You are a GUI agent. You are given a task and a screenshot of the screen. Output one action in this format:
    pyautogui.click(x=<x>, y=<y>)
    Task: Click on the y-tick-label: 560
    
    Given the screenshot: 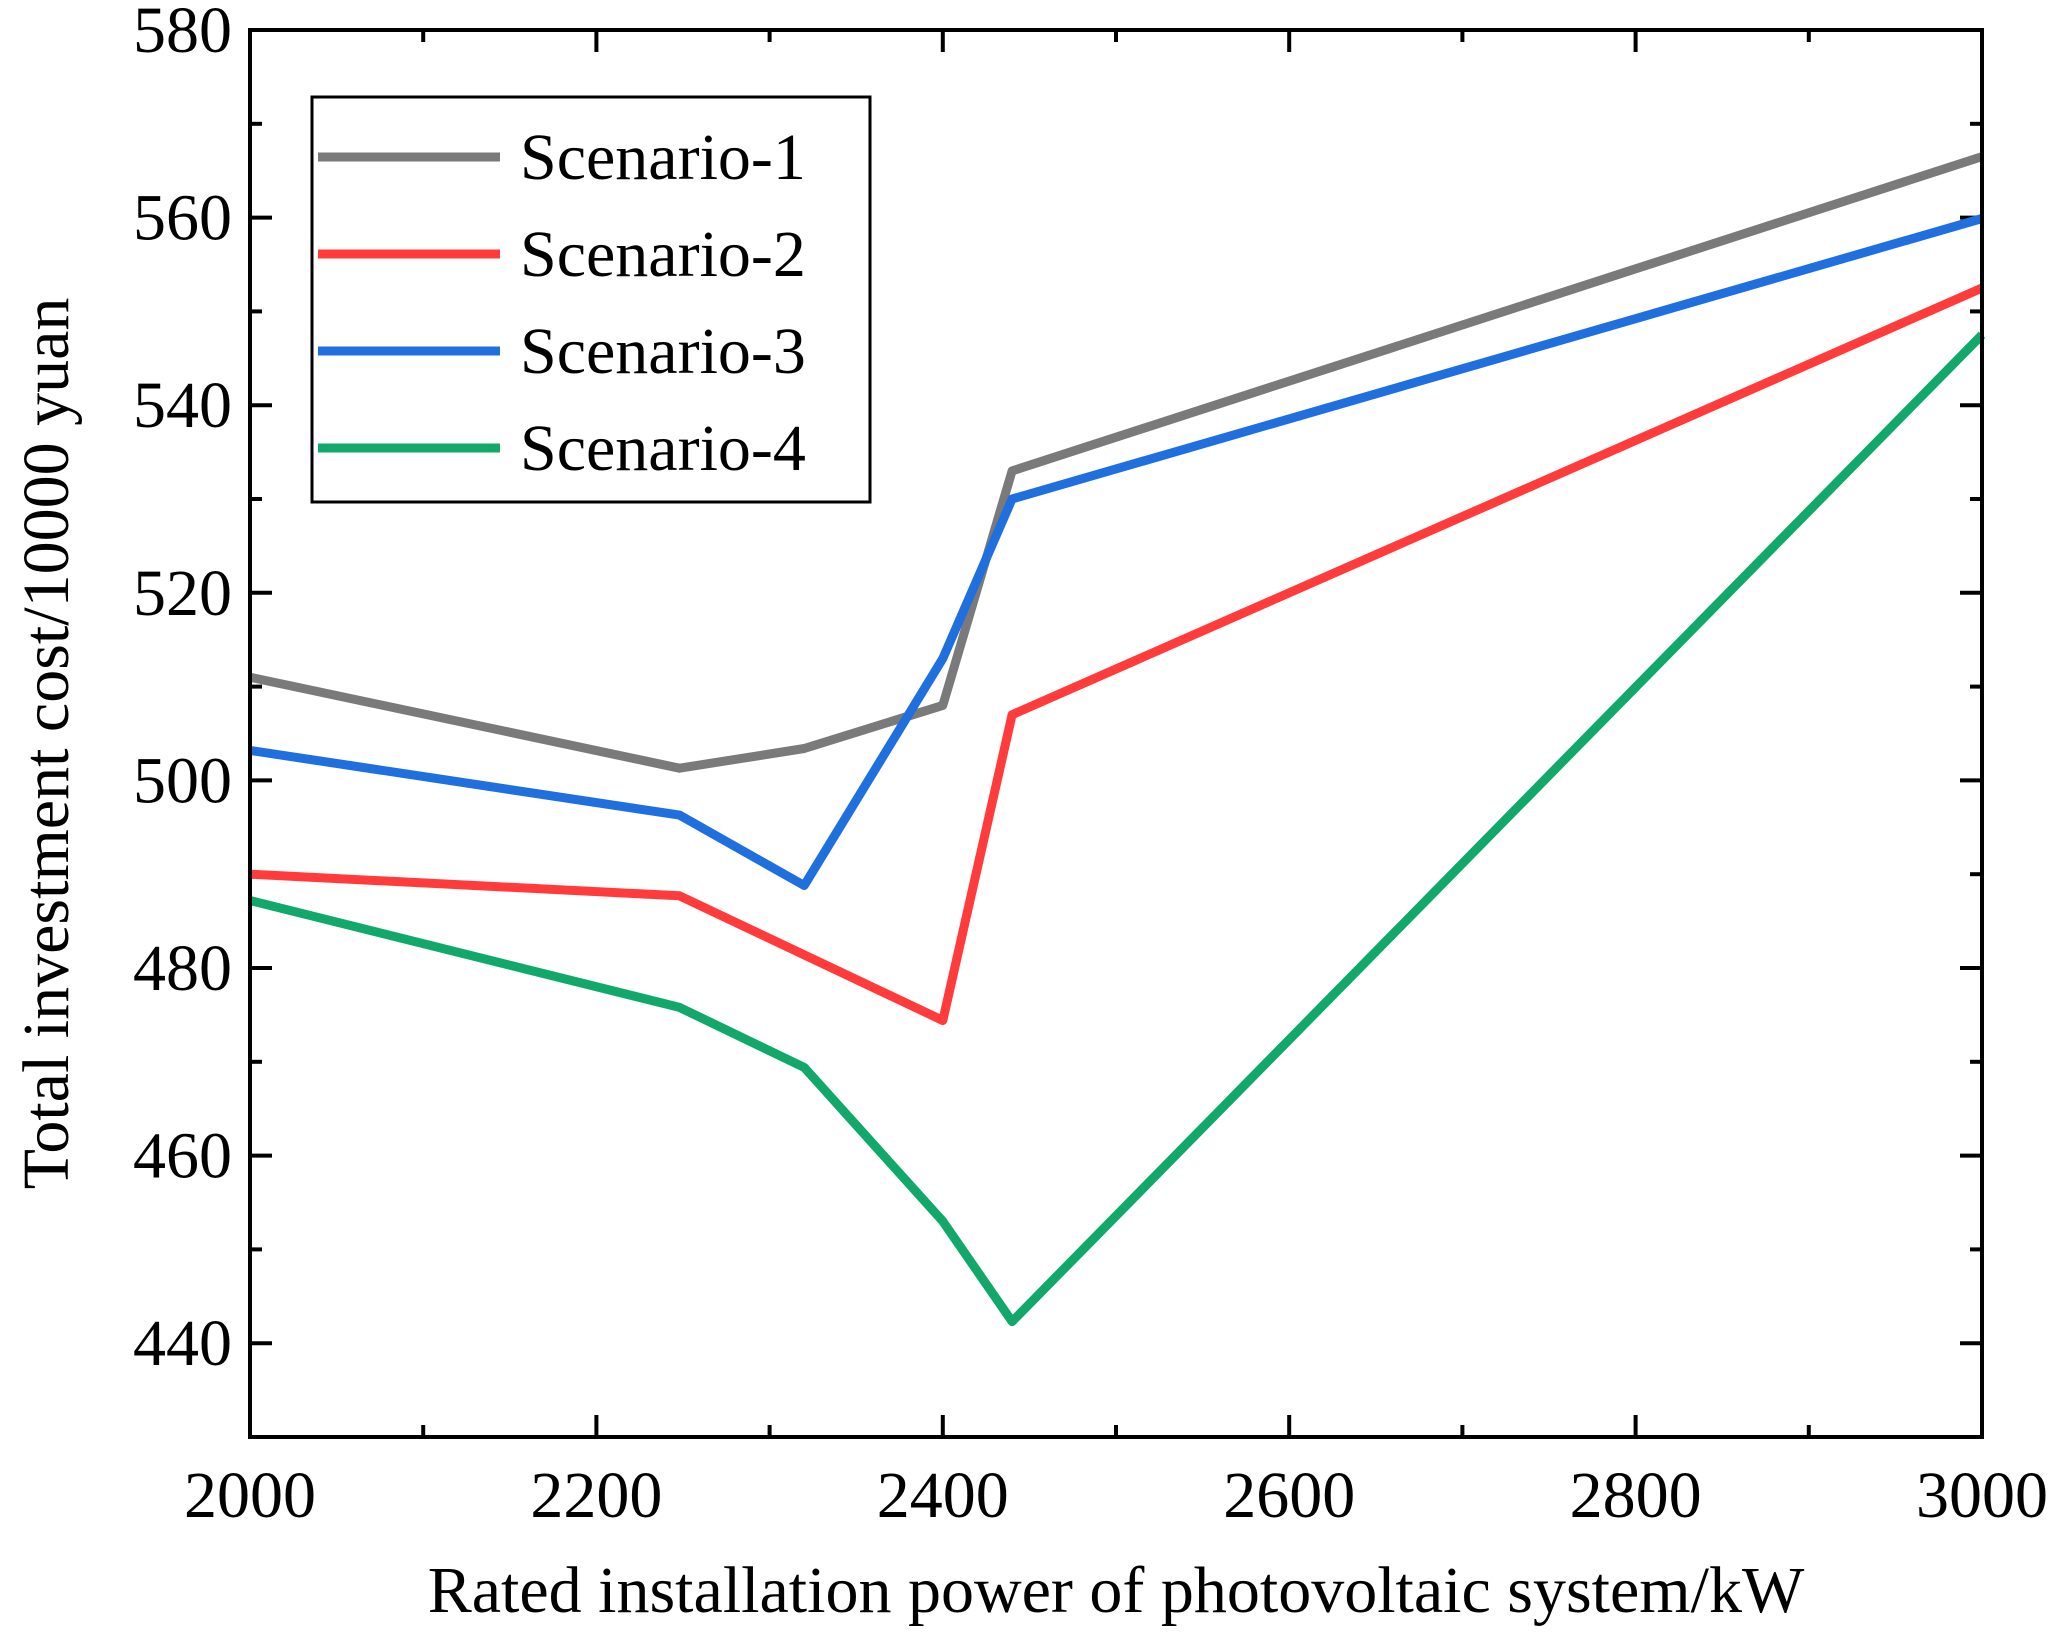 What is the action you would take?
    pyautogui.click(x=182, y=218)
    